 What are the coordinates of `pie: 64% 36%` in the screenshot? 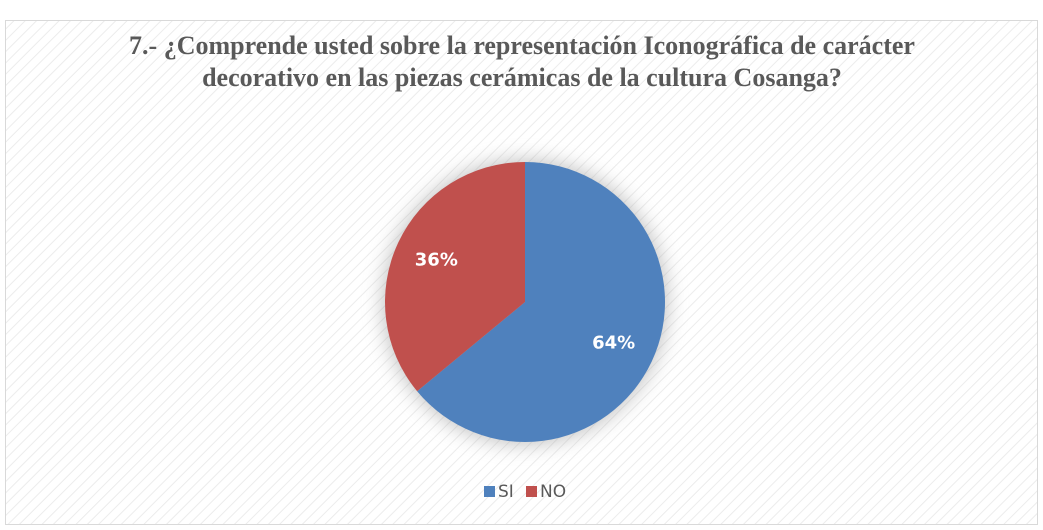 It's located at (525, 302).